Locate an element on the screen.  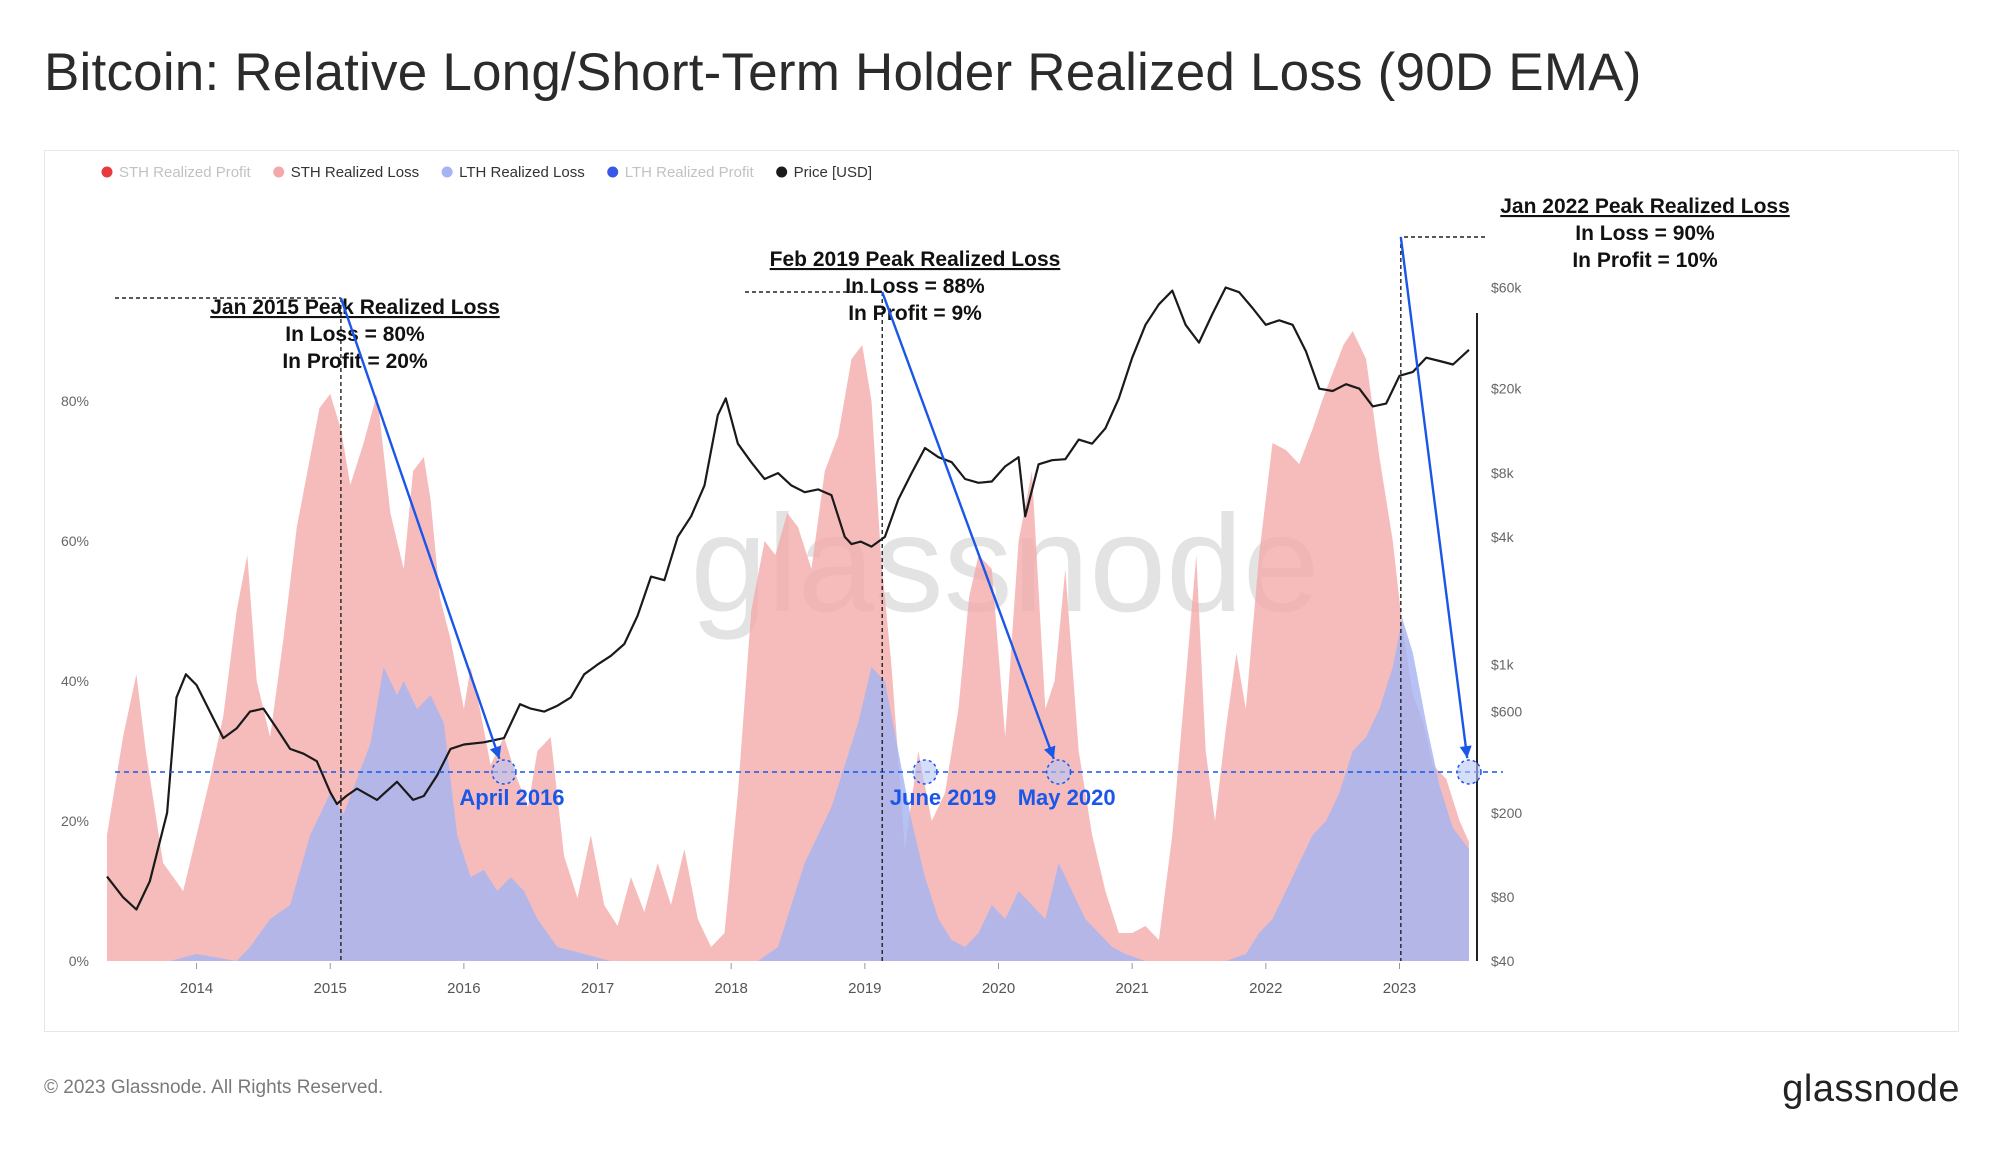
y-right-tick-label: $40 is located at coordinates (1503, 961).